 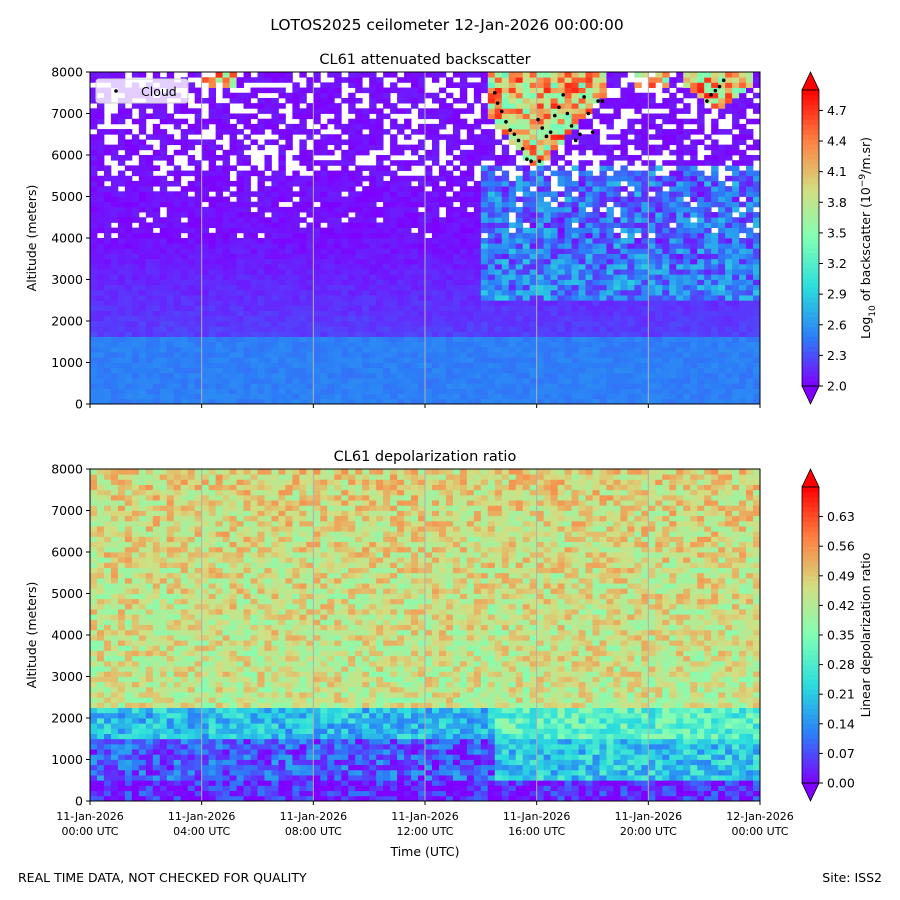 I want to click on x-tick-time-label: 04:00 UTC, so click(x=201, y=831).